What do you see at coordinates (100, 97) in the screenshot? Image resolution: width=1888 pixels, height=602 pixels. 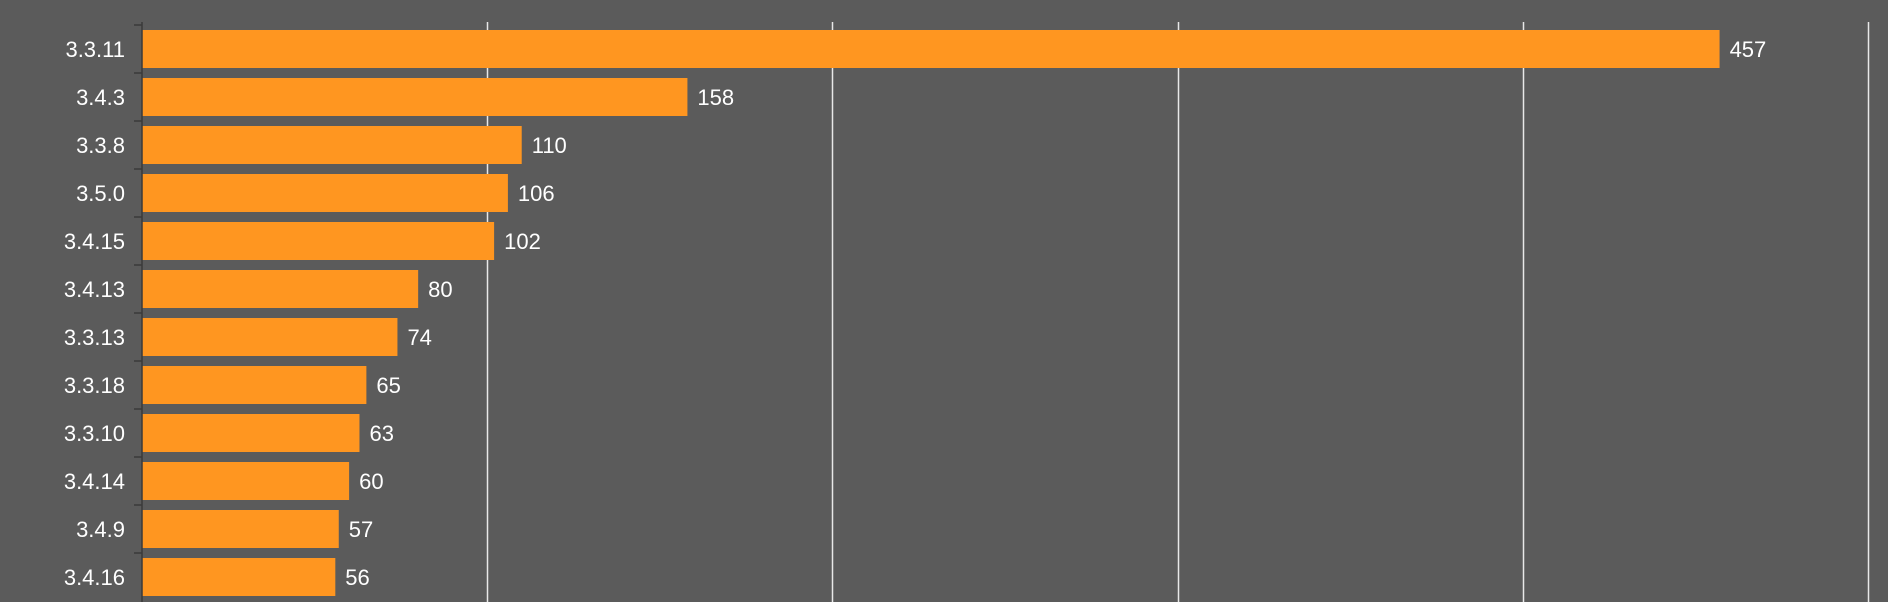 I see `y-tick-label: 3.4.3` at bounding box center [100, 97].